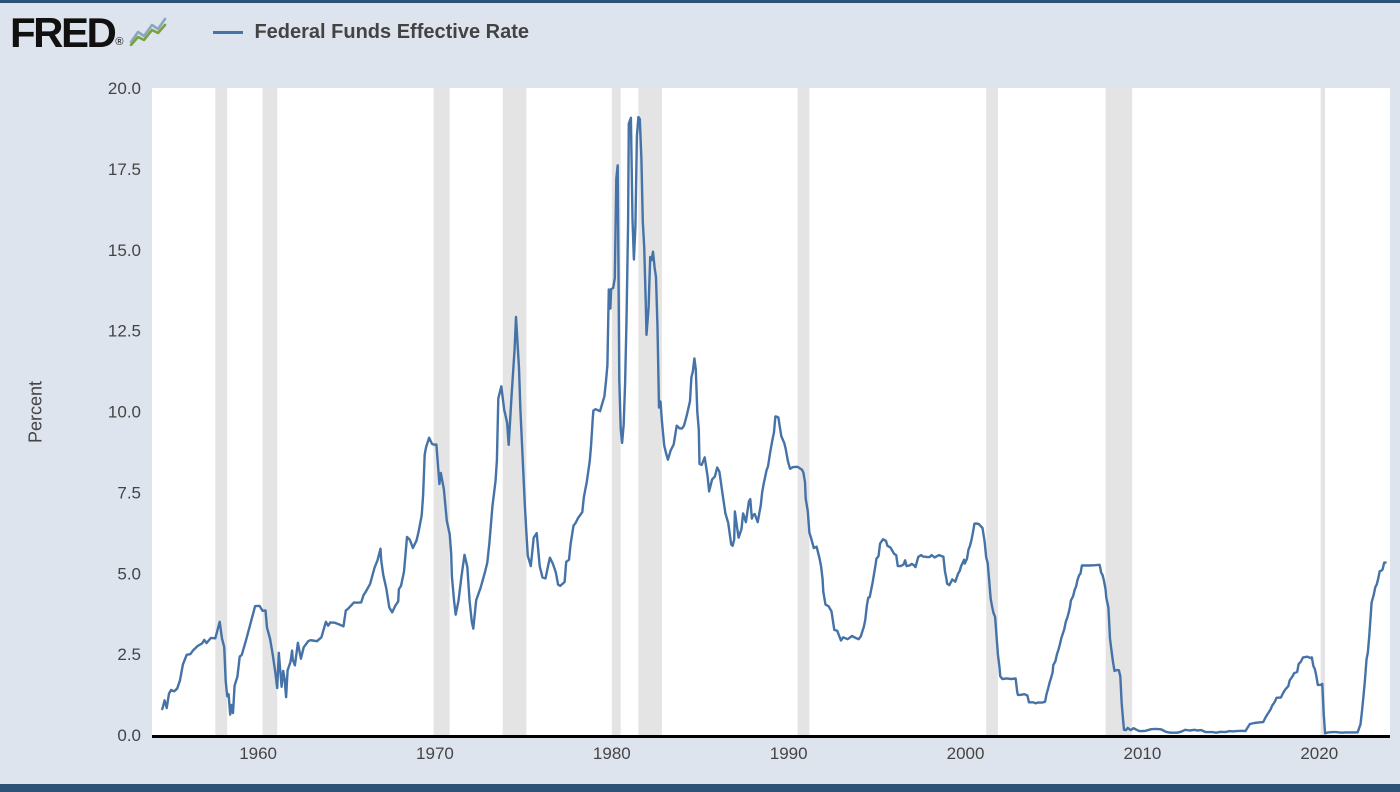 Image resolution: width=1400 pixels, height=792 pixels. What do you see at coordinates (124, 169) in the screenshot?
I see `y-tick-label: 17.5` at bounding box center [124, 169].